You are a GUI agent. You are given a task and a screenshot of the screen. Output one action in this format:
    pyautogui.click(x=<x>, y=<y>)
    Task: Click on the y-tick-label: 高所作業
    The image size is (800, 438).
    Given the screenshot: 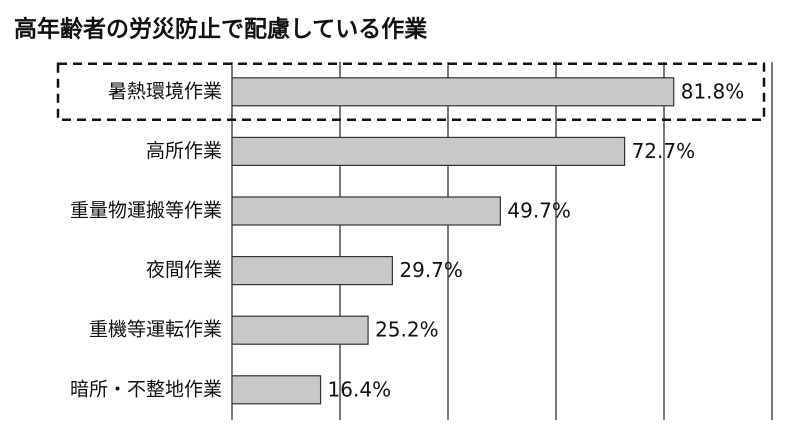 What is the action you would take?
    pyautogui.click(x=184, y=151)
    